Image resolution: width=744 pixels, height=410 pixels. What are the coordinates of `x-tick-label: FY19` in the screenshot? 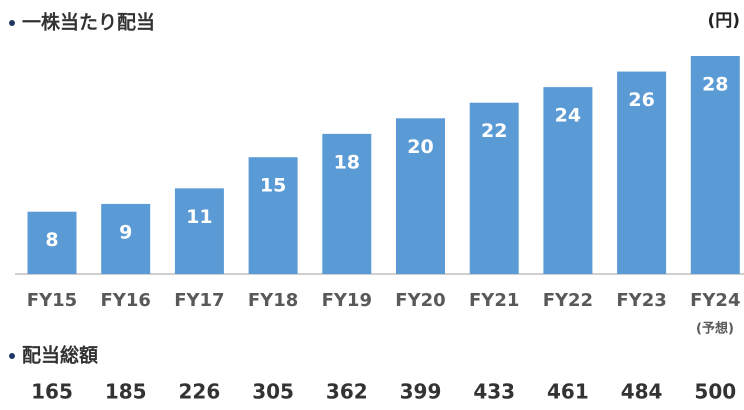 It's located at (347, 300).